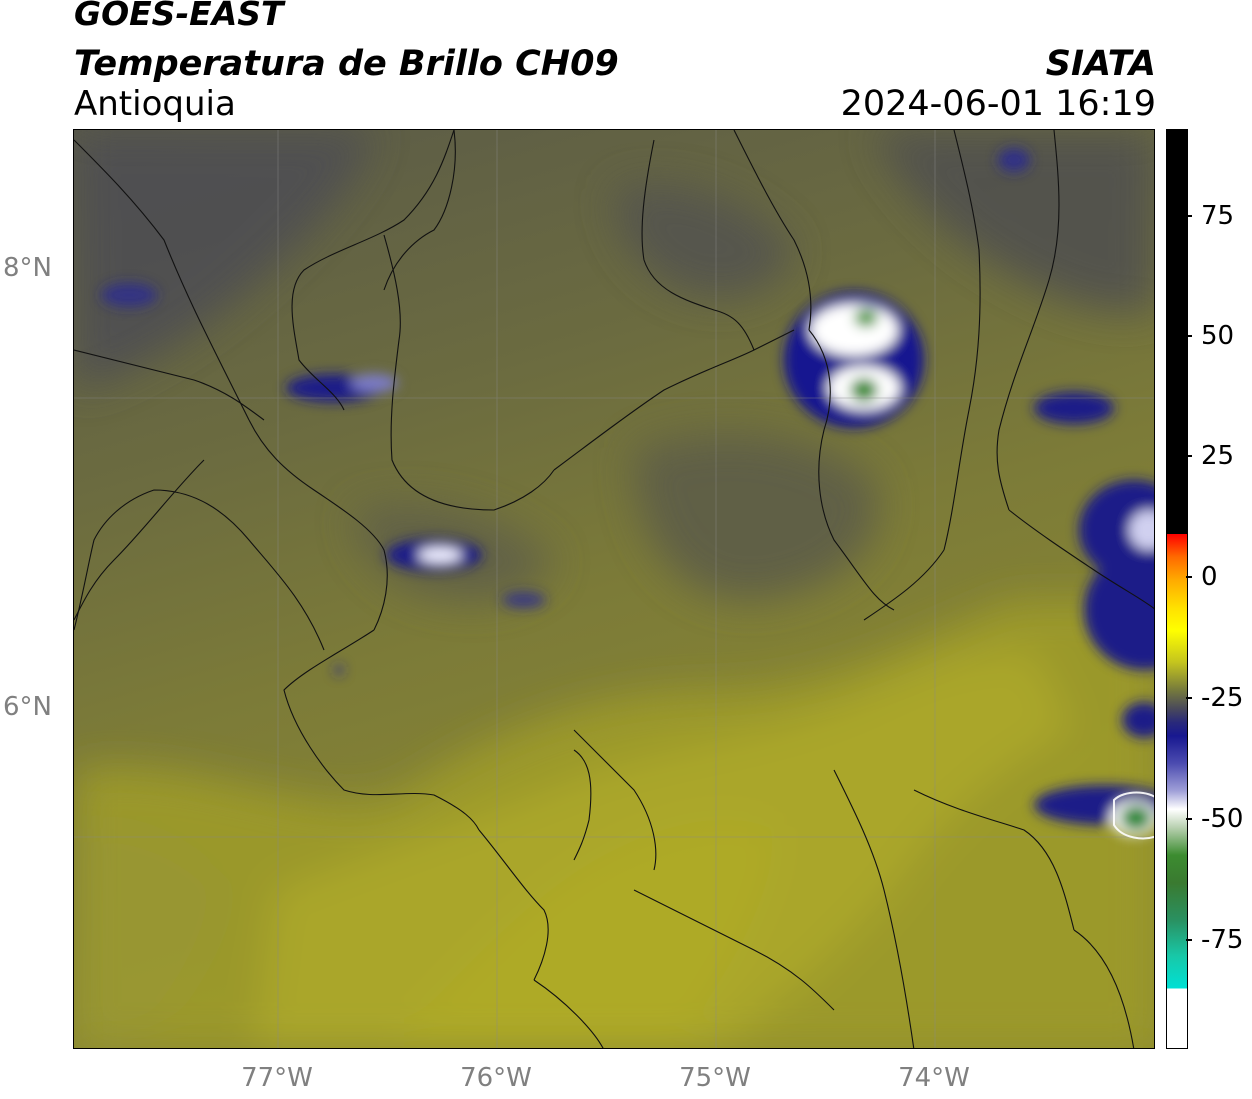  I want to click on colorbar-label: 50, so click(1218, 336).